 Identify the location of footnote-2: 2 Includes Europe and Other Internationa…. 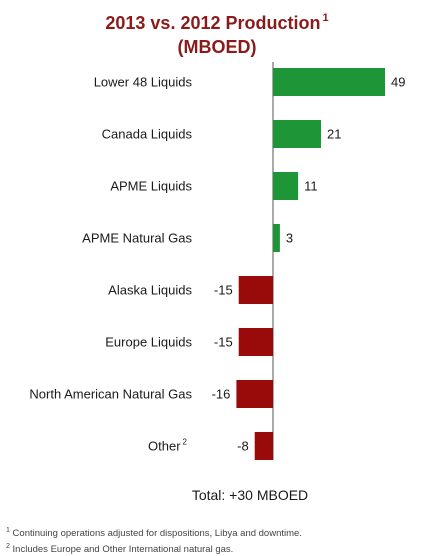
(154, 548).